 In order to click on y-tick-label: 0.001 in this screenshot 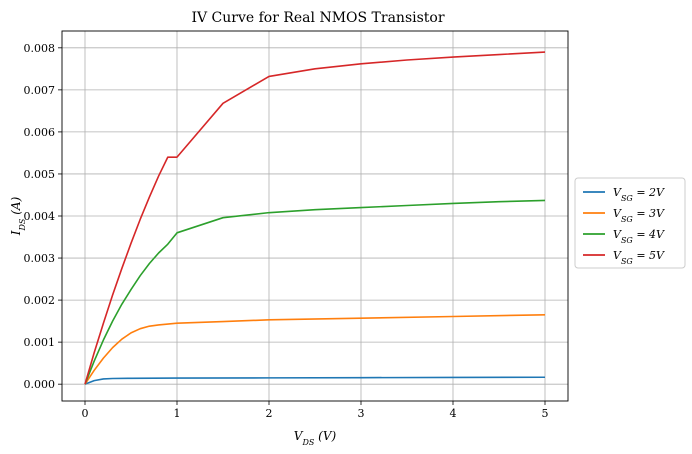, I will do `click(40, 342)`.